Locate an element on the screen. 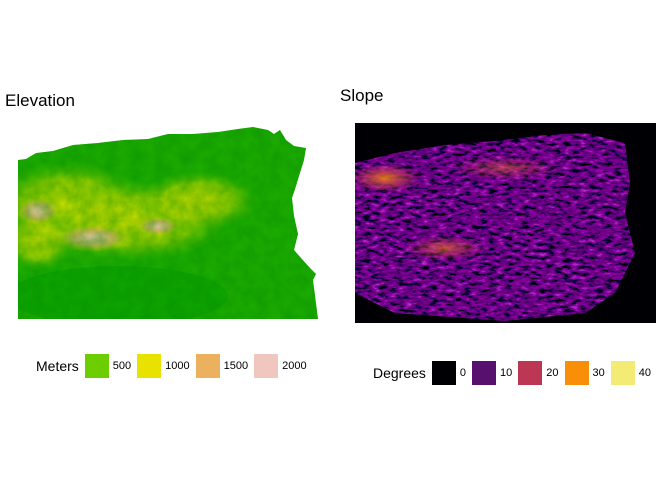 This screenshot has height=480, width=672. legend-key: 0 is located at coordinates (449, 373).